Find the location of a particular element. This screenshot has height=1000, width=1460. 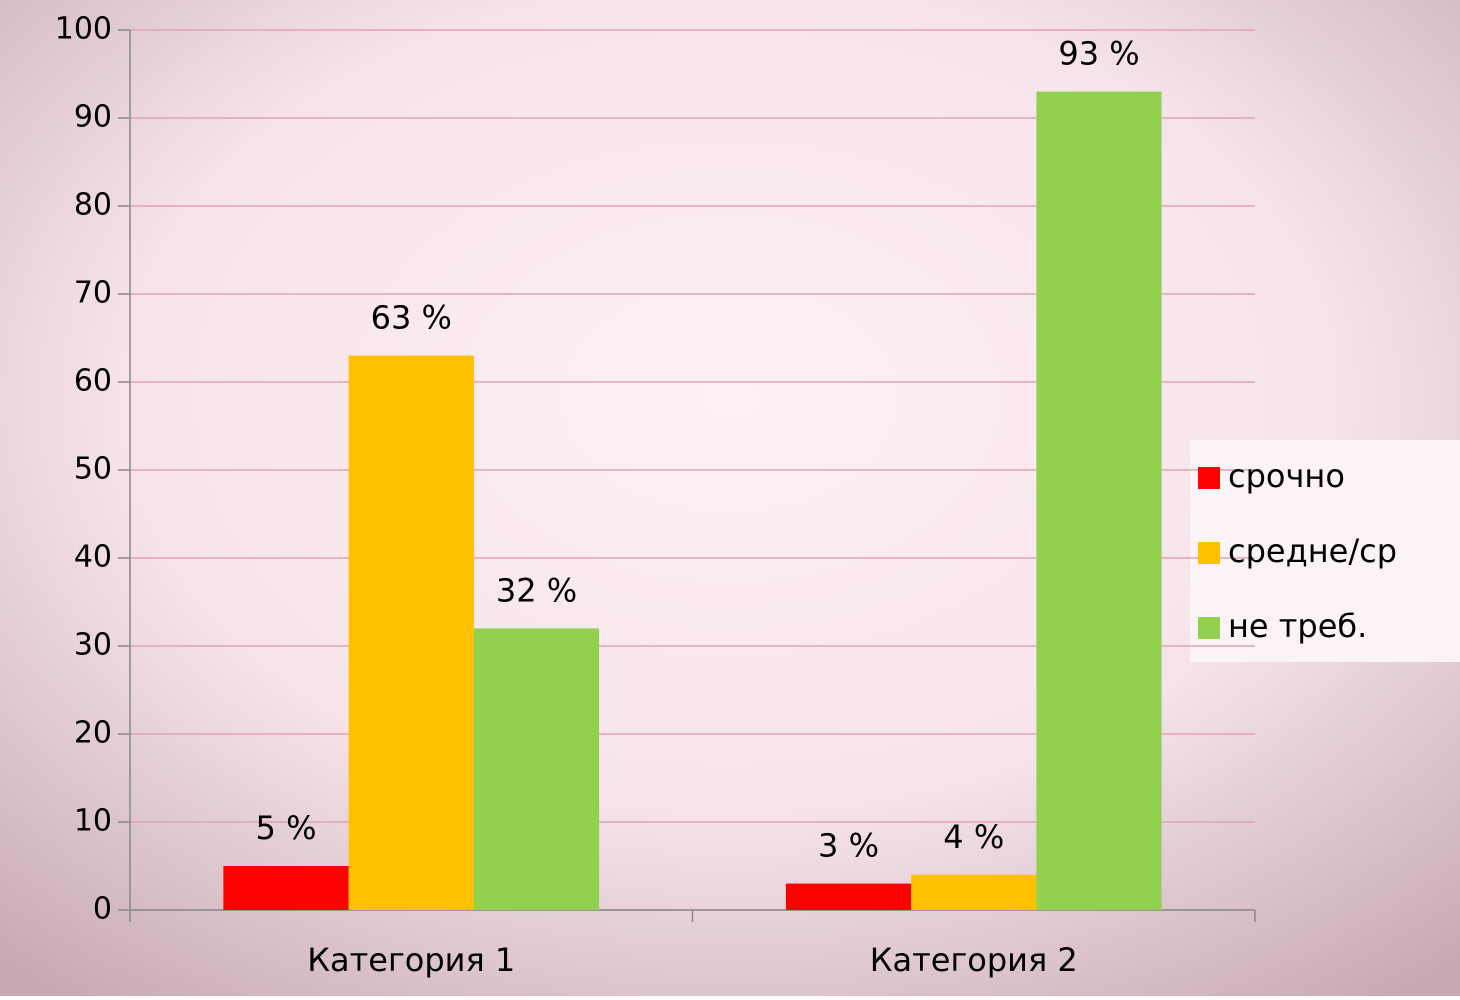

data-label: 93 % is located at coordinates (1098, 54).